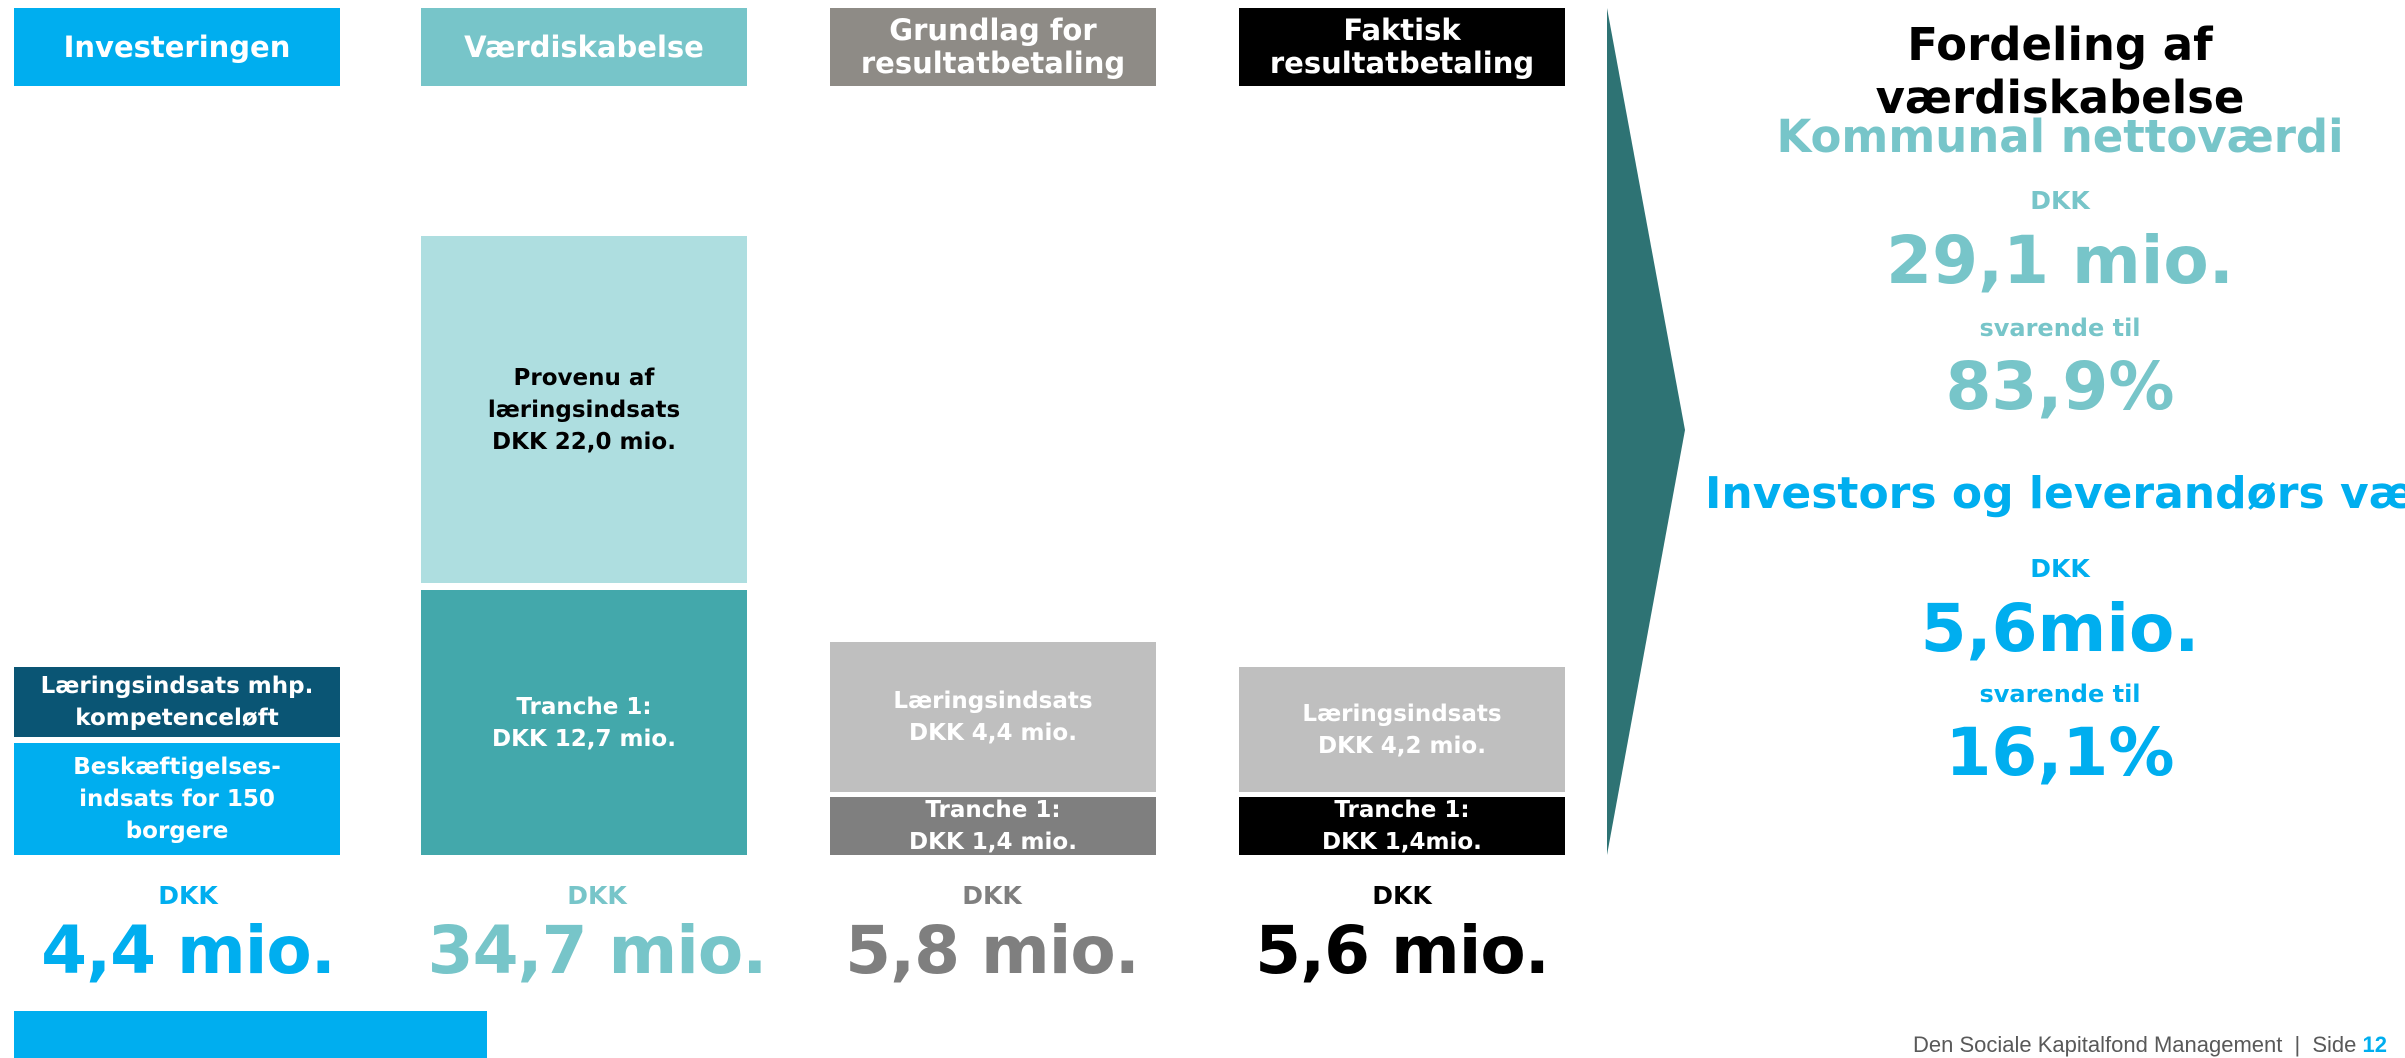  I want to click on bar-faktisk-segment-1: Tranche 1: DKK 1,4mio., so click(1402, 826).